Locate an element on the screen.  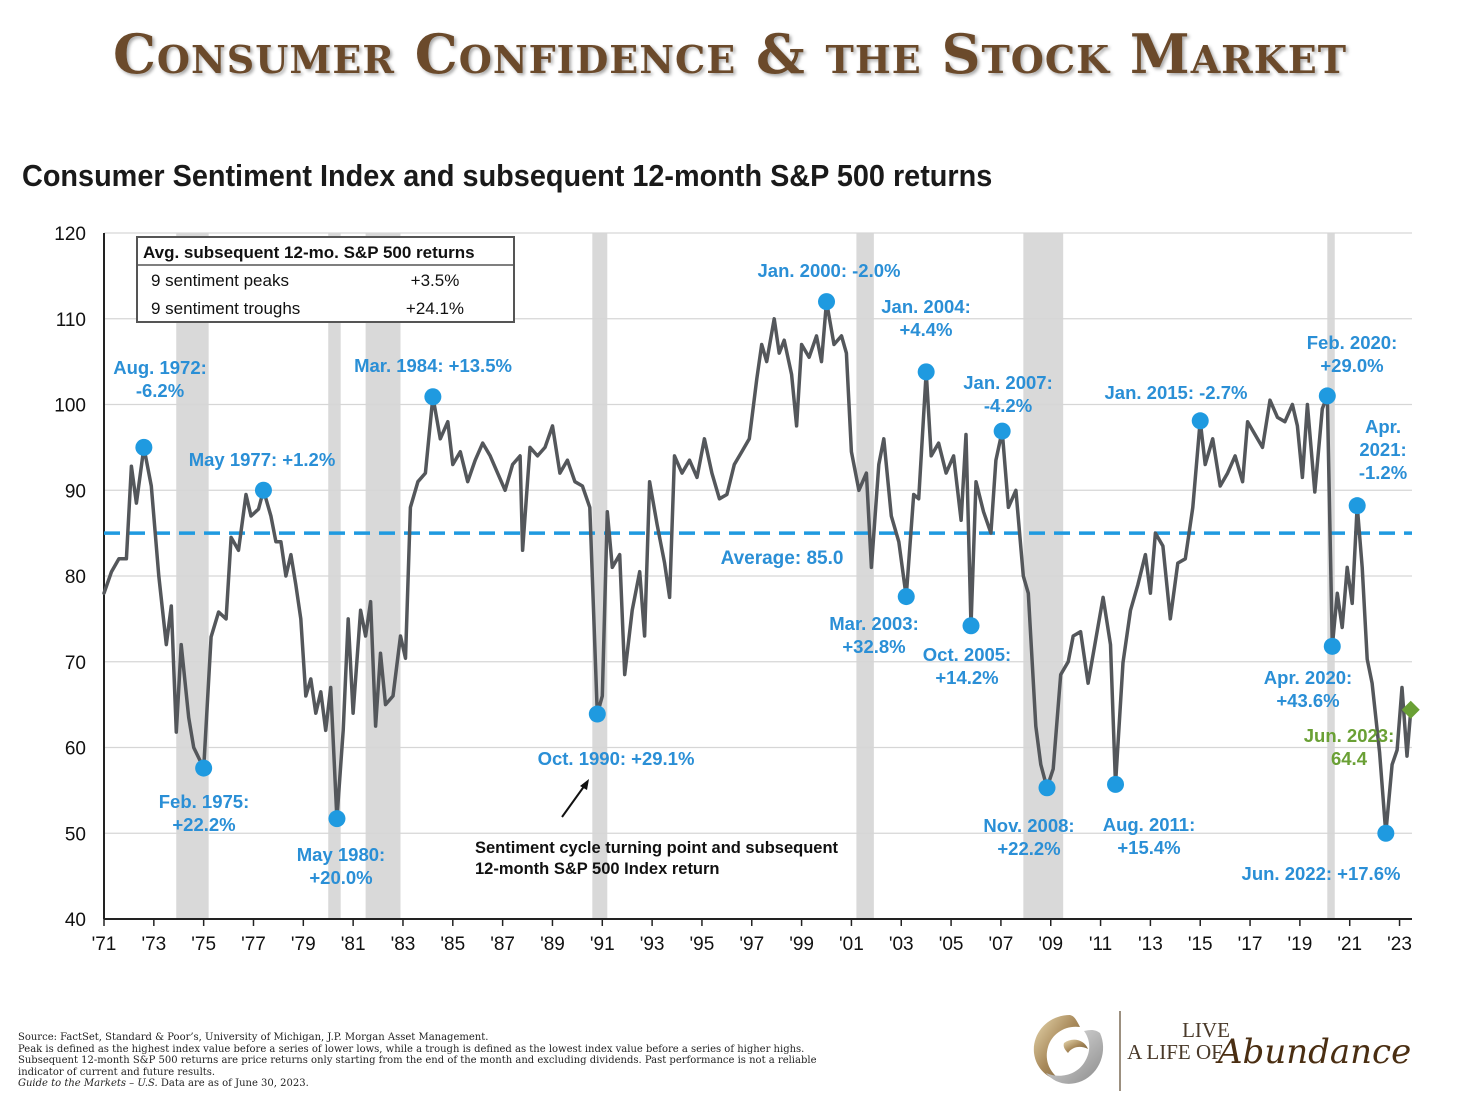
swirl-emblem-icon is located at coordinates (1068, 1049).